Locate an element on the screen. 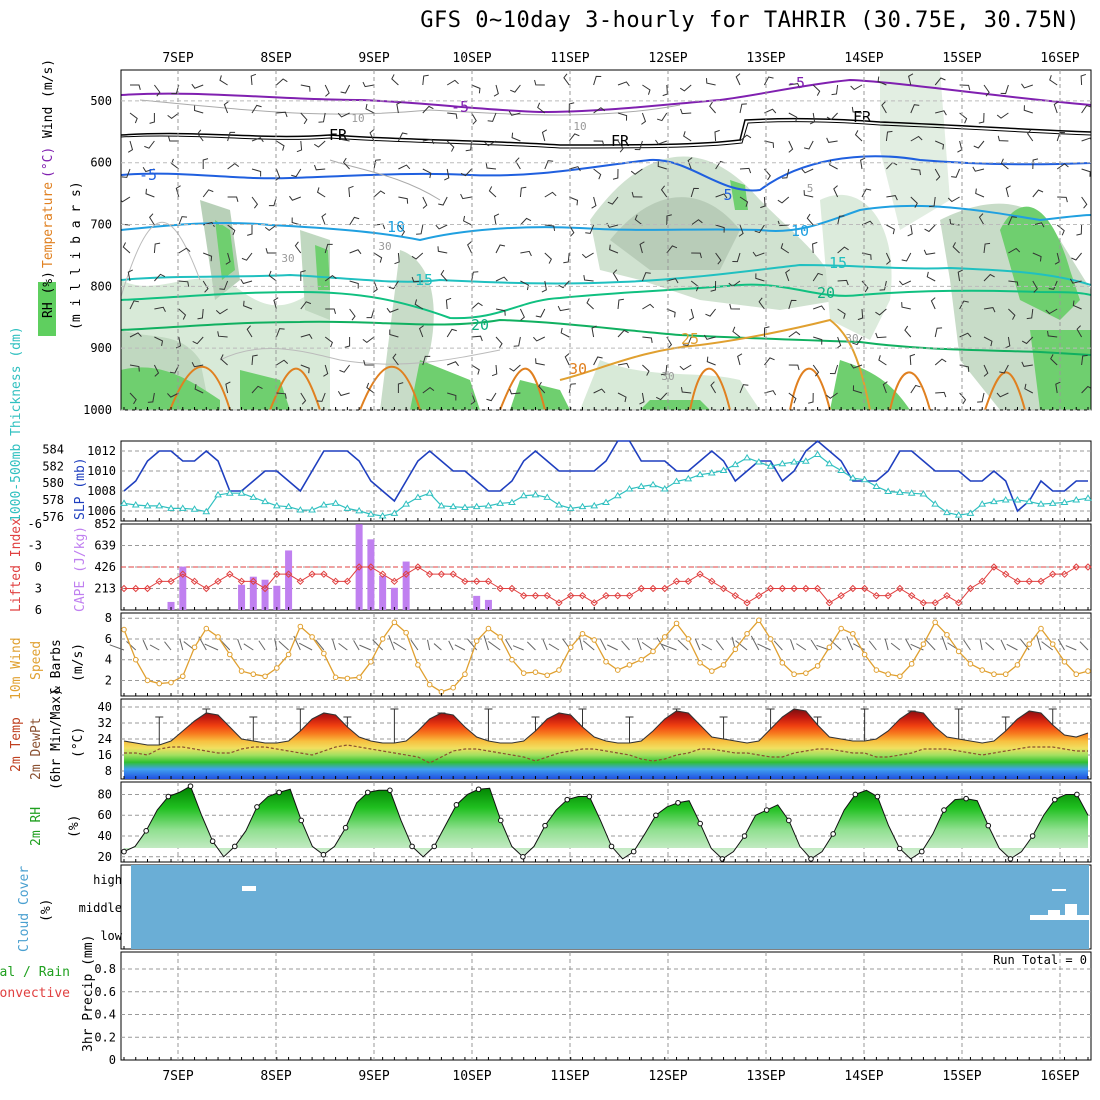 The height and width of the screenshot is (1100, 1100). bottom-date-label: 10SEP is located at coordinates (471, 1076).